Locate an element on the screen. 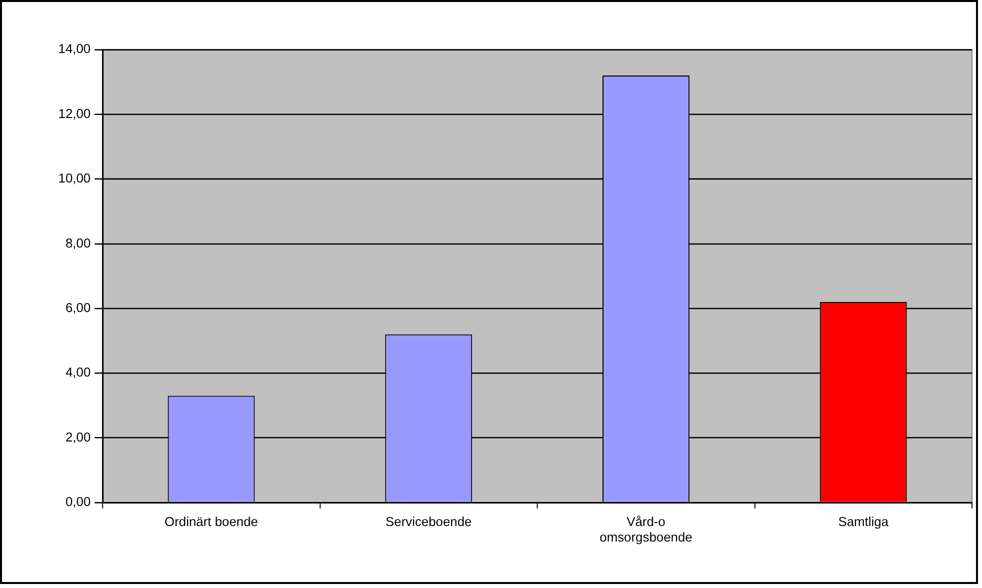 The height and width of the screenshot is (588, 982). y-tick-label: 6,00 is located at coordinates (78, 308).